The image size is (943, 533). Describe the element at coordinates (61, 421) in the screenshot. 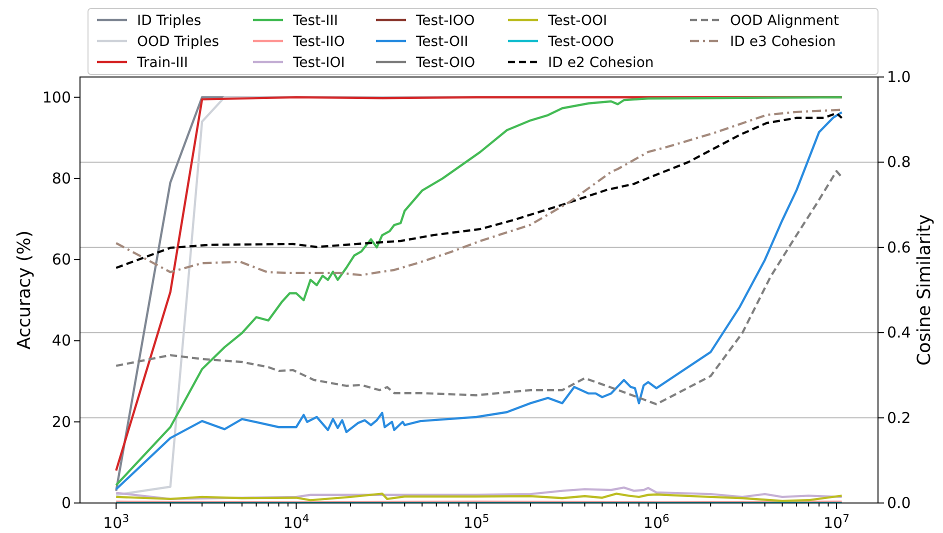

I see `y-tick-label: 20` at that location.